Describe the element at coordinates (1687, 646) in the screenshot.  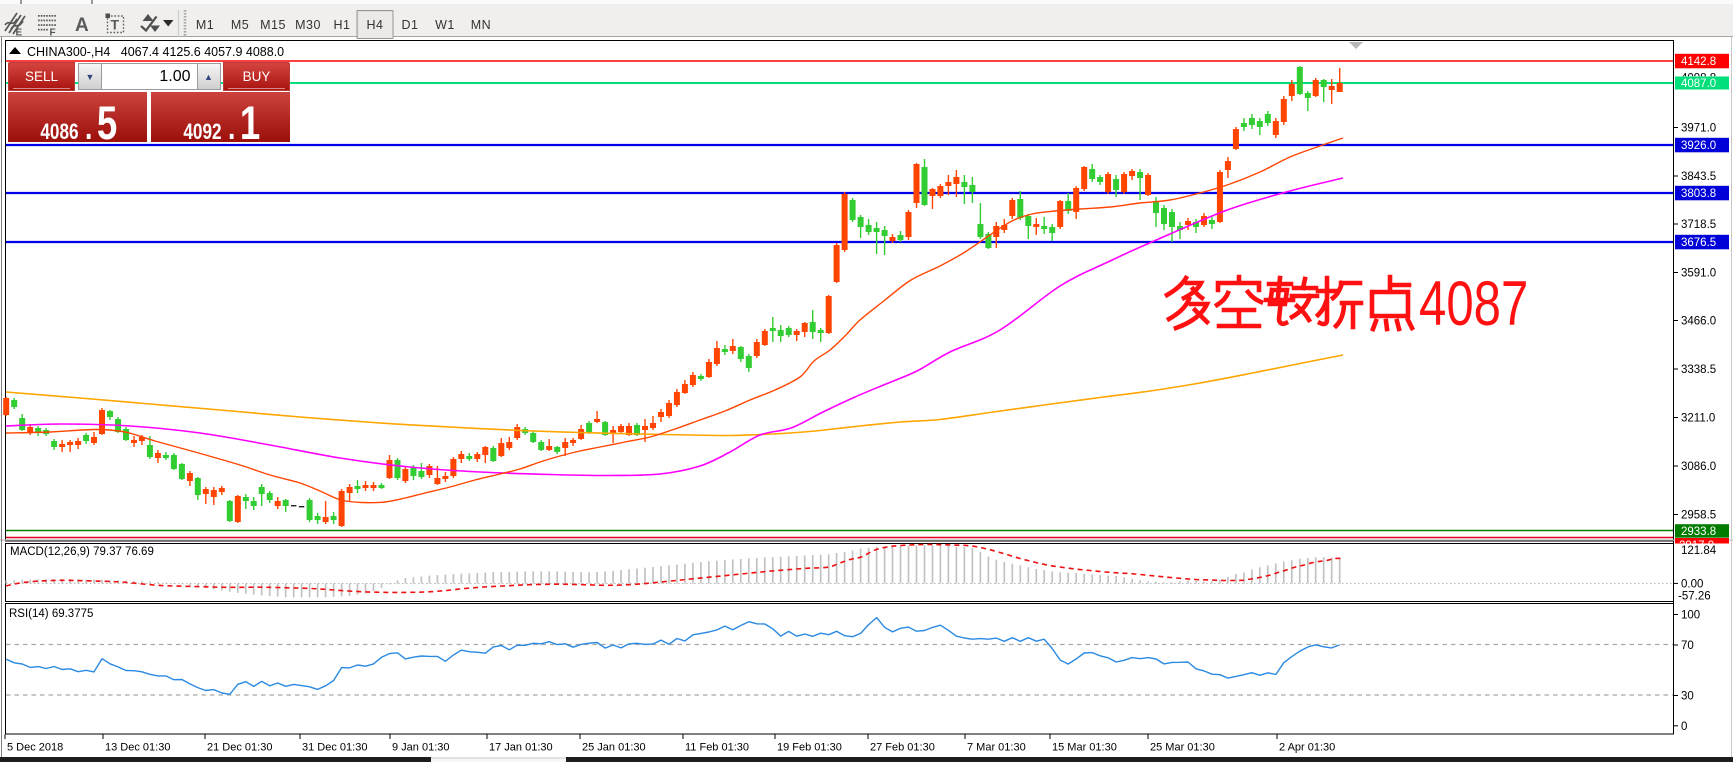
I see `svg-text: 70` at that location.